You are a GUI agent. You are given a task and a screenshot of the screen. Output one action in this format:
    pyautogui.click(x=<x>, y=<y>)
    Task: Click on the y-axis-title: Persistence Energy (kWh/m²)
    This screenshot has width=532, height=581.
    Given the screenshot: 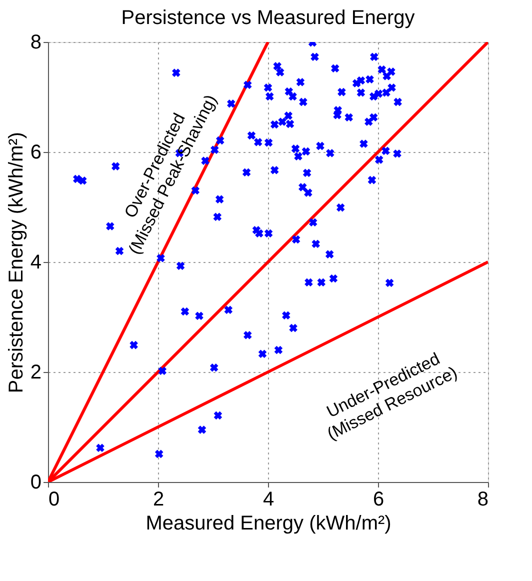 What is the action you would take?
    pyautogui.click(x=16, y=263)
    